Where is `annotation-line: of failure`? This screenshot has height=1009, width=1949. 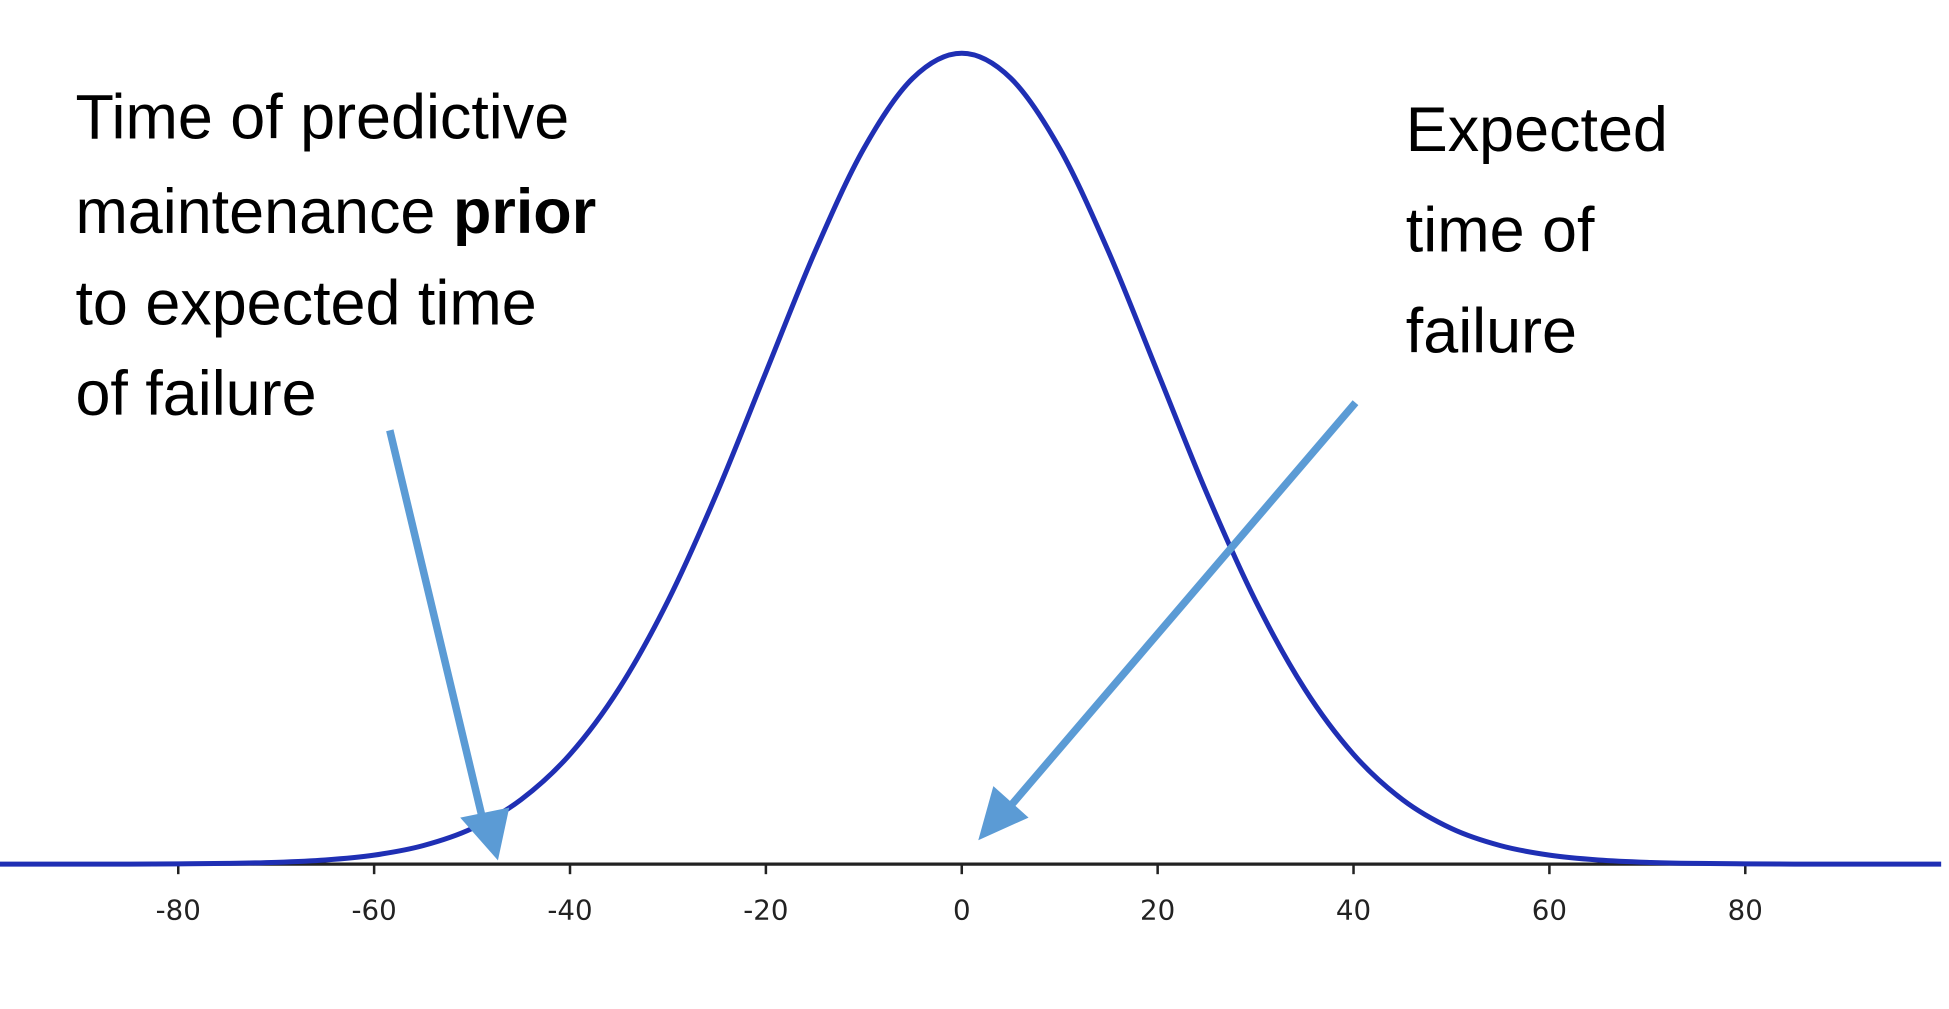 annotation-line: of failure is located at coordinates (195, 394).